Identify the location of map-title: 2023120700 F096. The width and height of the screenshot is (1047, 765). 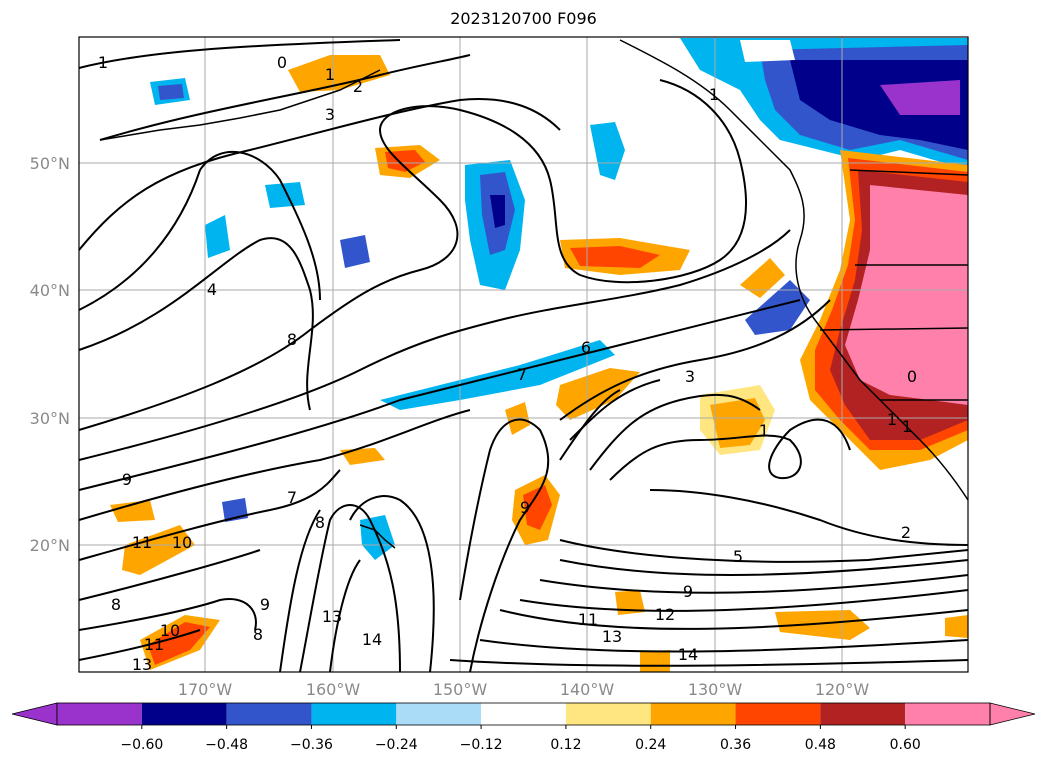
(523, 18).